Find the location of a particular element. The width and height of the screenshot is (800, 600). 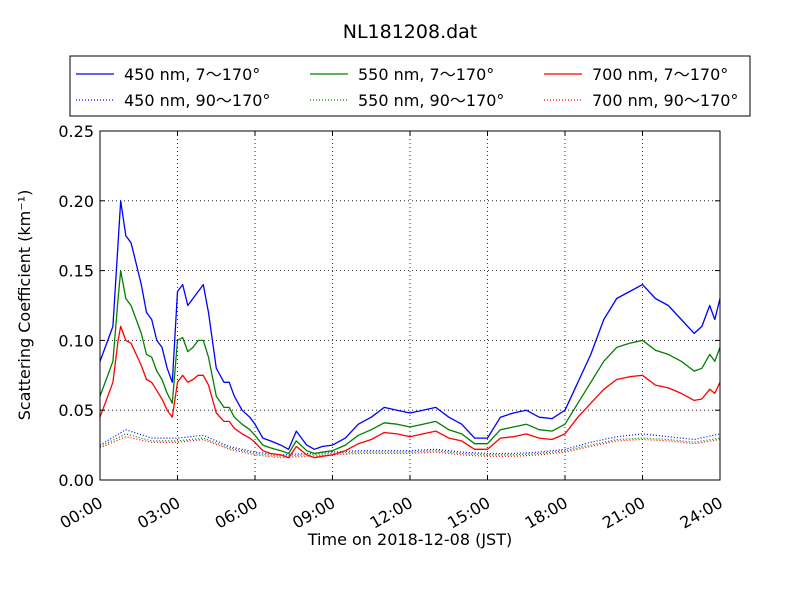

legend-label-5: 700 nm, 90～170° is located at coordinates (665, 100).